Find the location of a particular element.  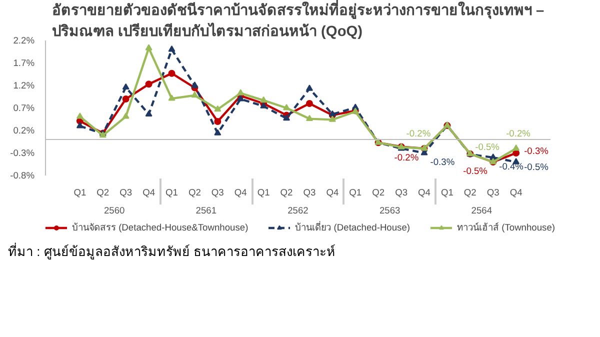

legend-label: บ้านเดี่ยว (Detached-House) is located at coordinates (352, 227).